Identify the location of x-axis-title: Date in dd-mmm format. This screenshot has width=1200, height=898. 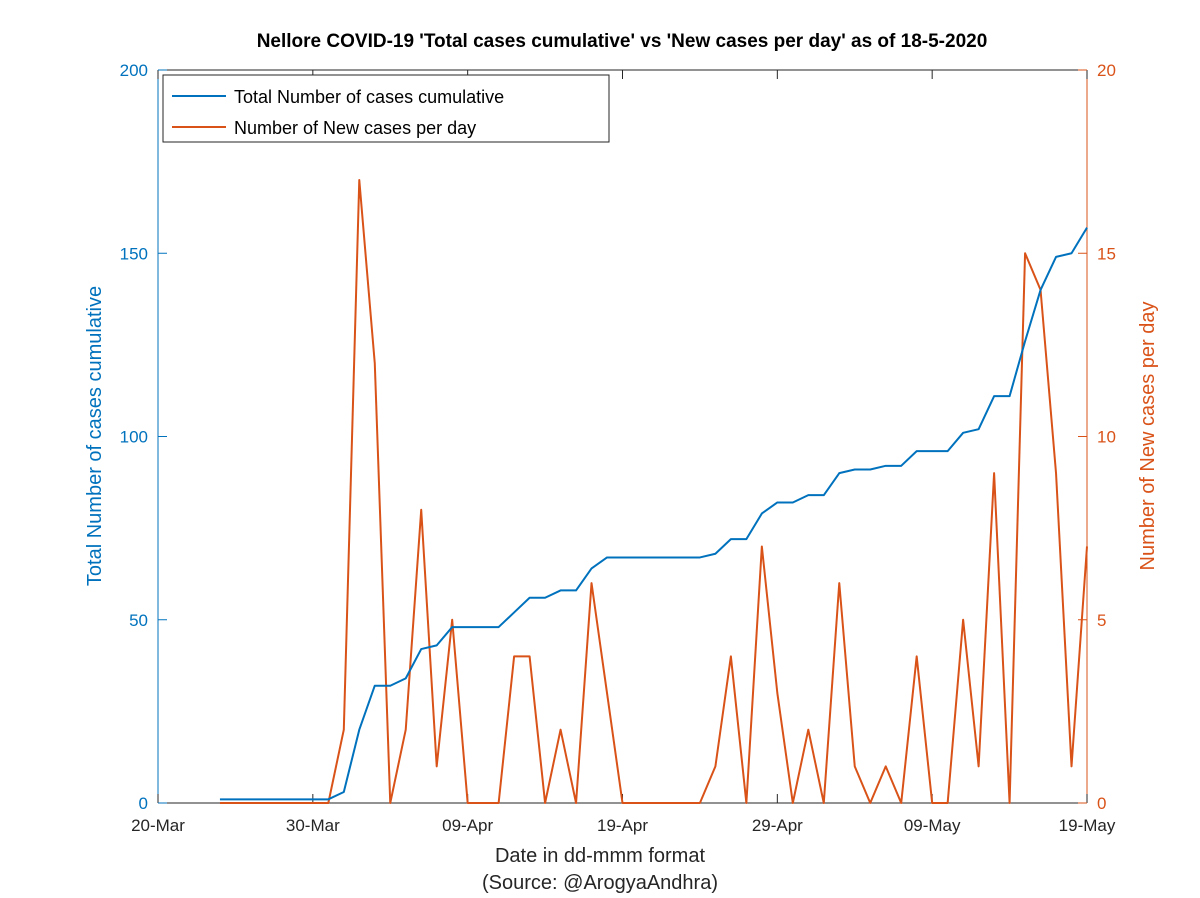
(600, 856).